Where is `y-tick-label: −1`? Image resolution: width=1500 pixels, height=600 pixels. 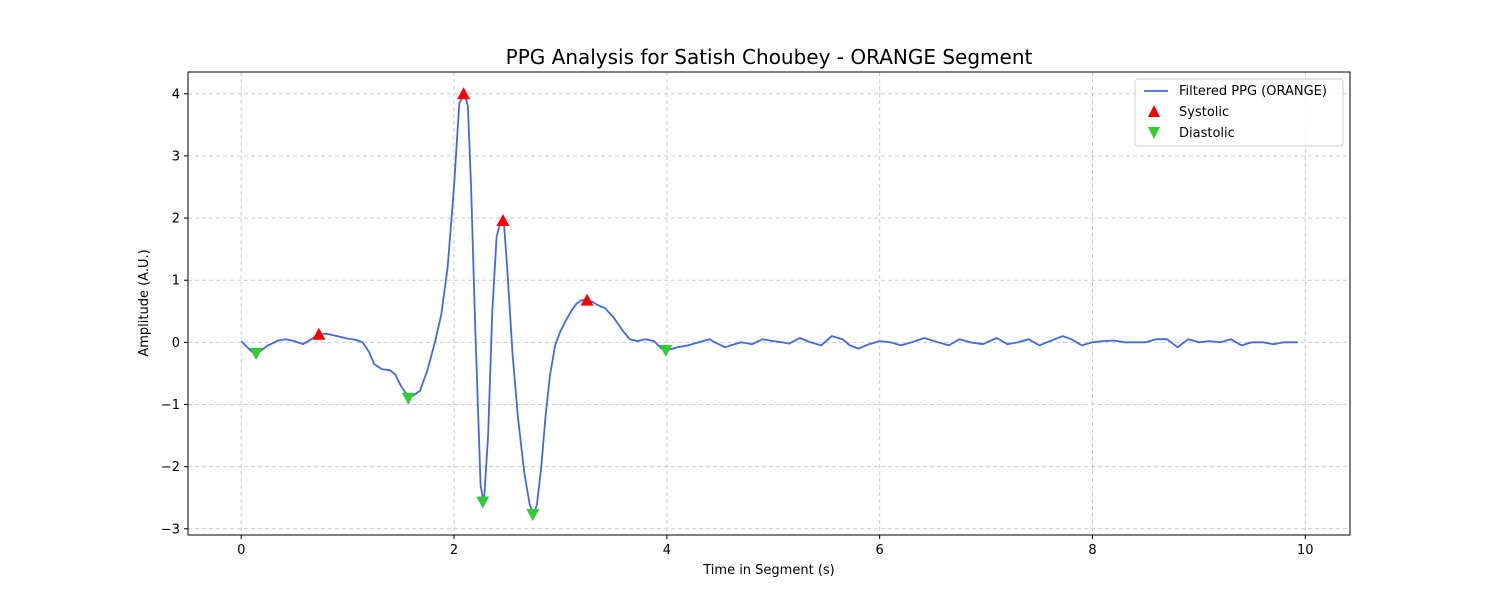 y-tick-label: −1 is located at coordinates (170, 405).